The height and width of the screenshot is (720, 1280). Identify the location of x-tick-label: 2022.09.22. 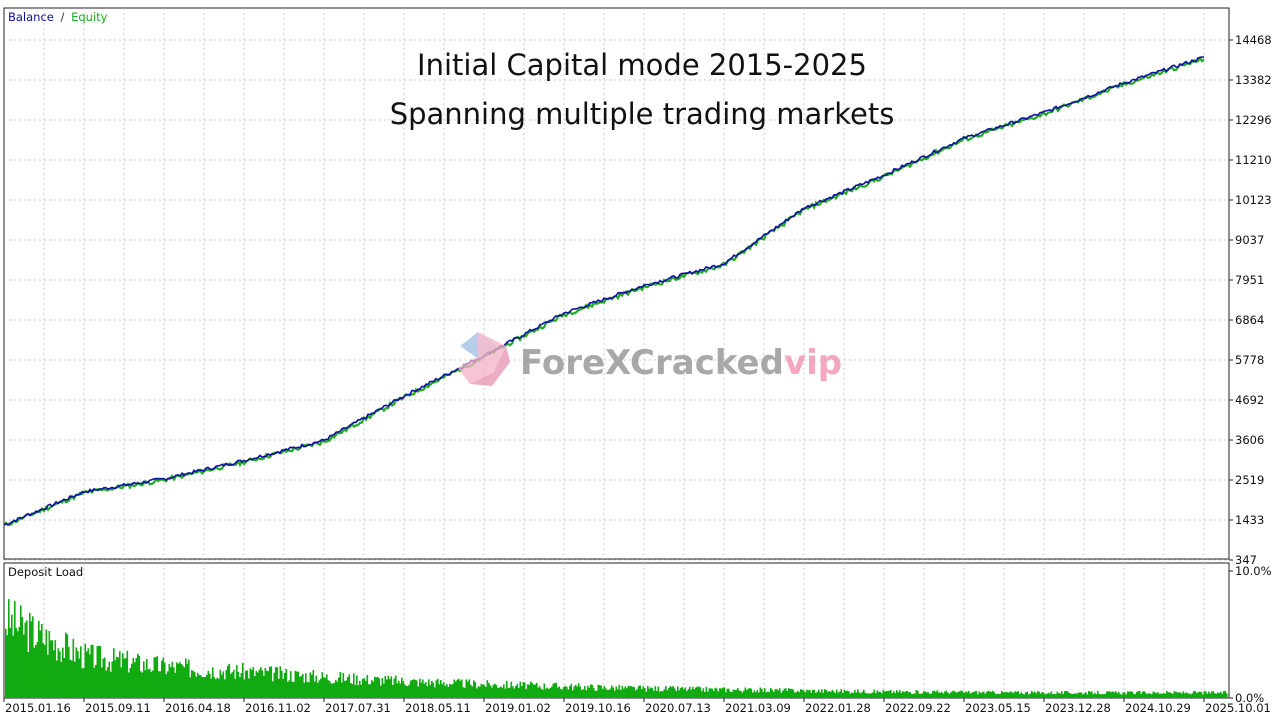
(918, 708).